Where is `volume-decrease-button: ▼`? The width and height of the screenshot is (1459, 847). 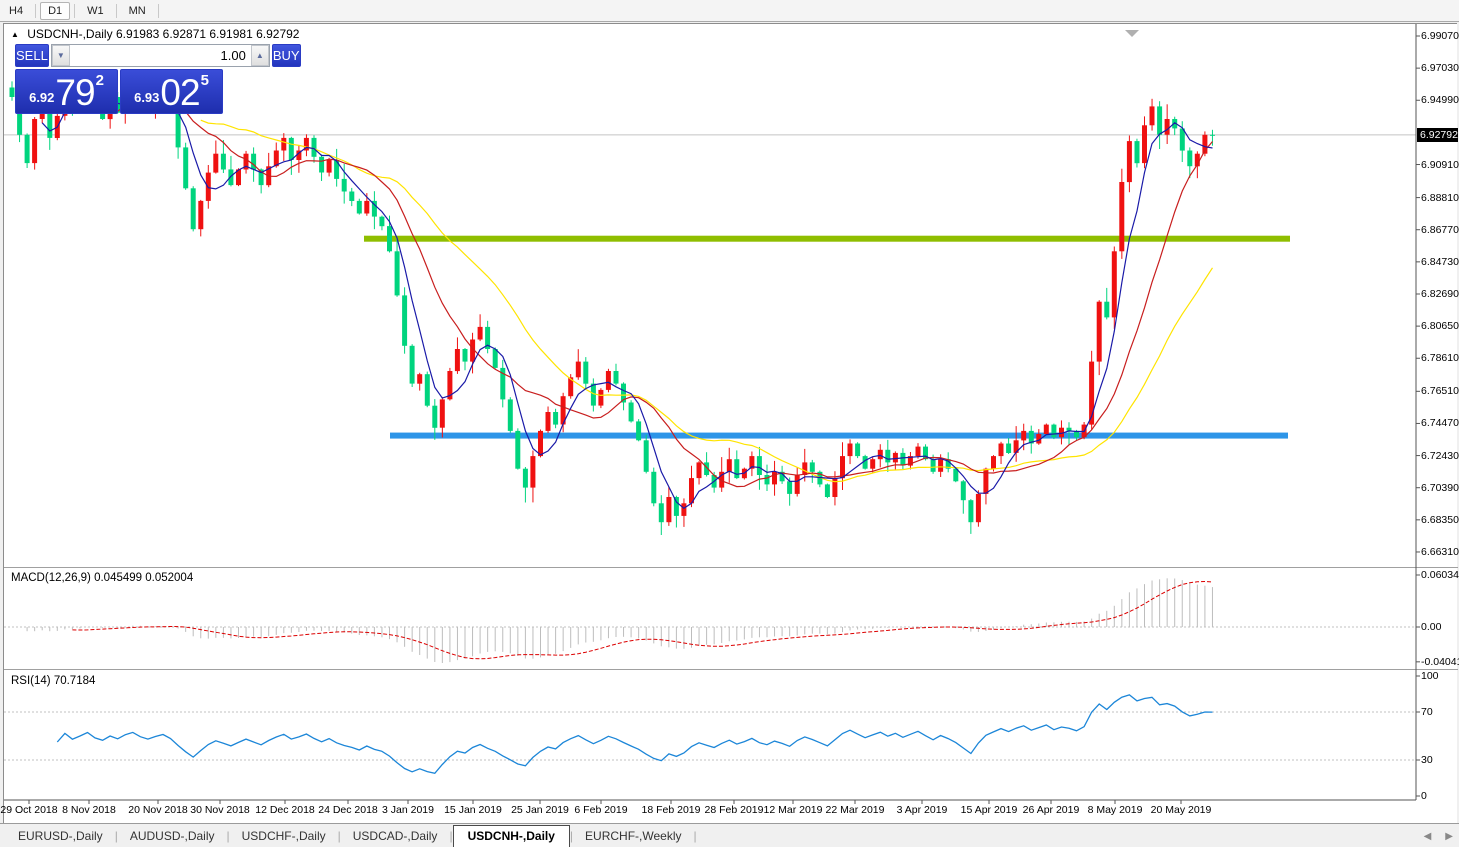
volume-decrease-button: ▼ is located at coordinates (60, 55).